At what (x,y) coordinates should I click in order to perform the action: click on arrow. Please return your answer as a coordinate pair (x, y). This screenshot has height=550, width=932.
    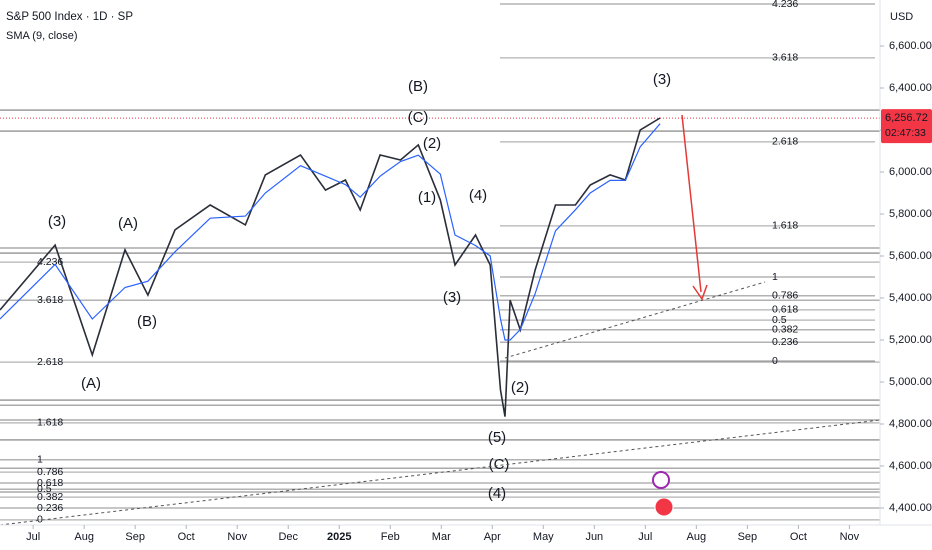
    Looking at the image, I should click on (691, 203).